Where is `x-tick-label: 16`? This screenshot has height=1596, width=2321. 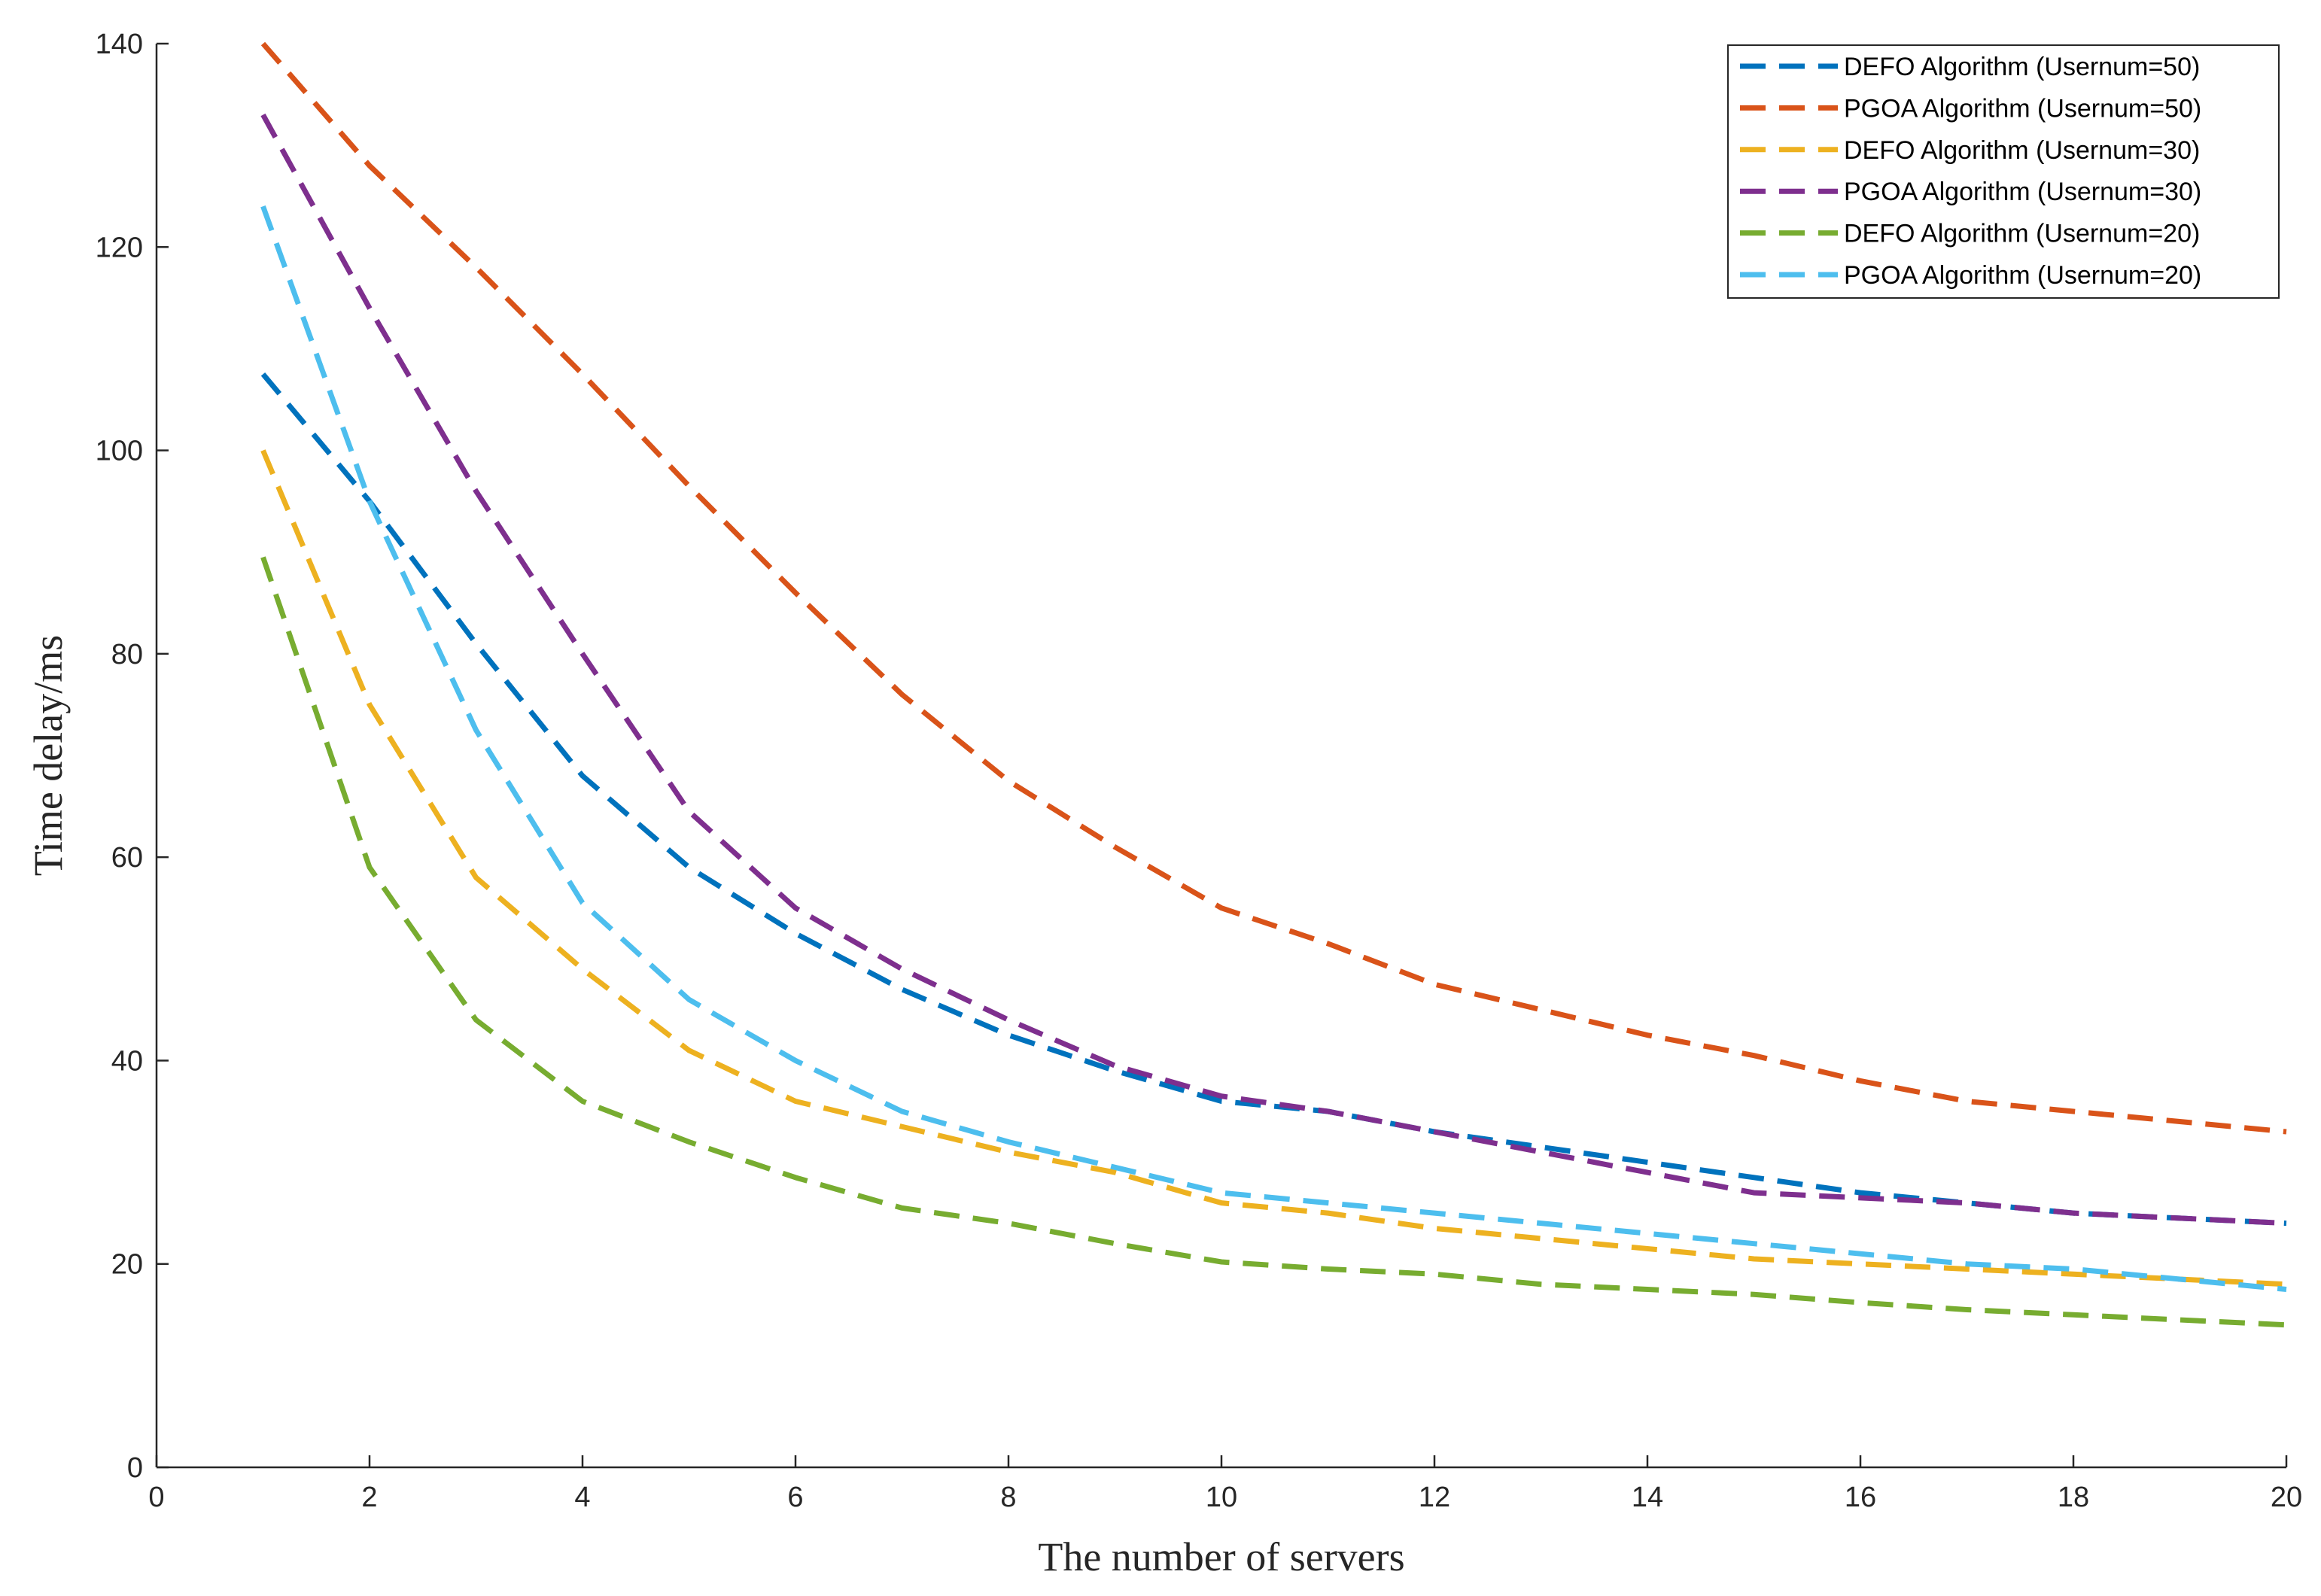 x-tick-label: 16 is located at coordinates (1860, 1497).